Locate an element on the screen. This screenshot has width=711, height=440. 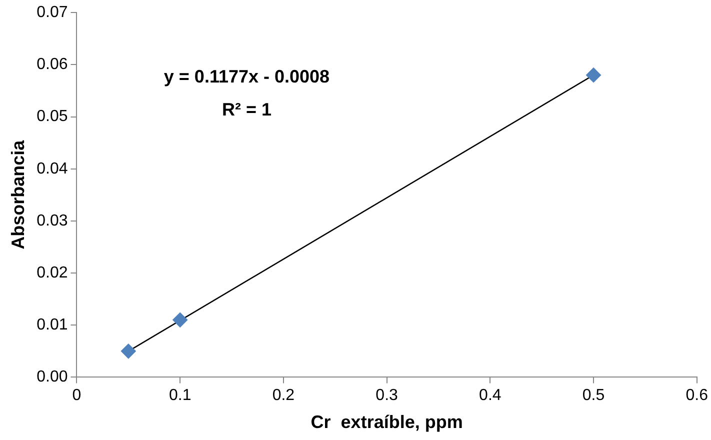
x-tick-label: 0.3 is located at coordinates (387, 395).